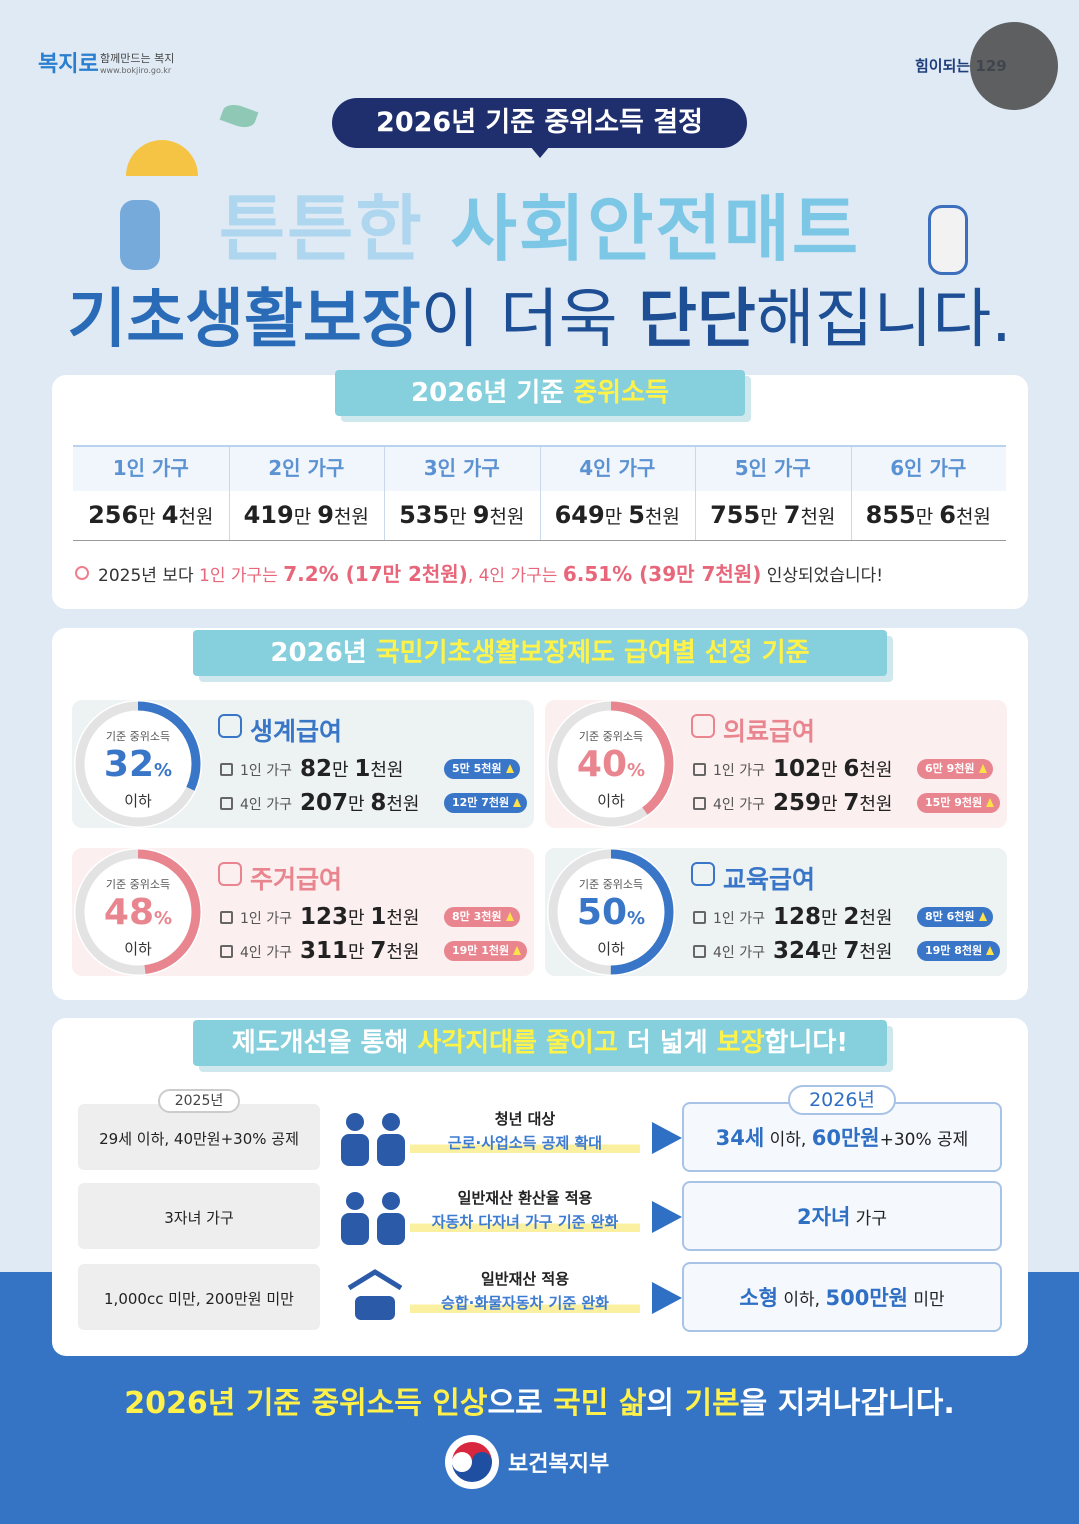 This screenshot has width=1079, height=1524. I want to click on household-label: 1인 가구, so click(151, 468).